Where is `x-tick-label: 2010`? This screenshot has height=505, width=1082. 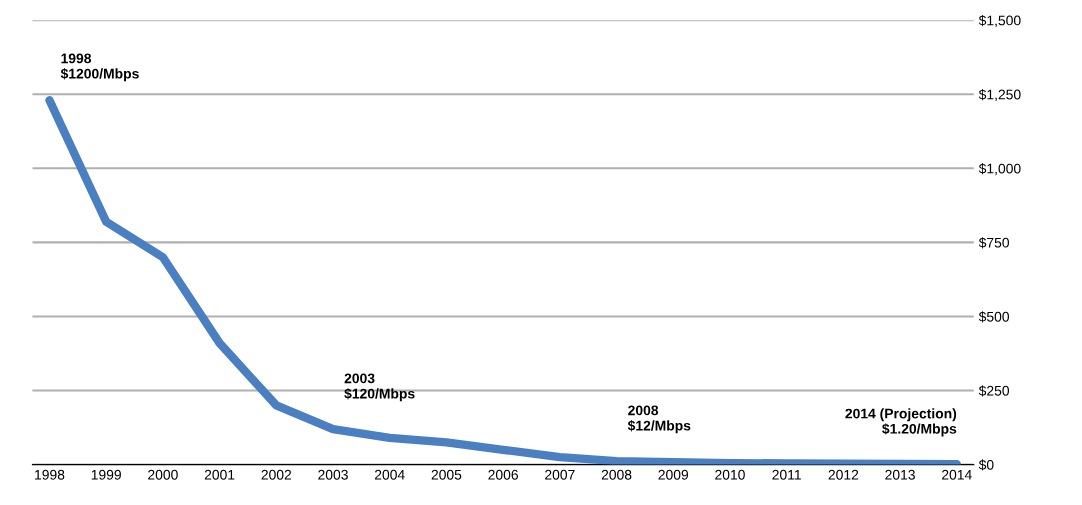
x-tick-label: 2010 is located at coordinates (730, 474).